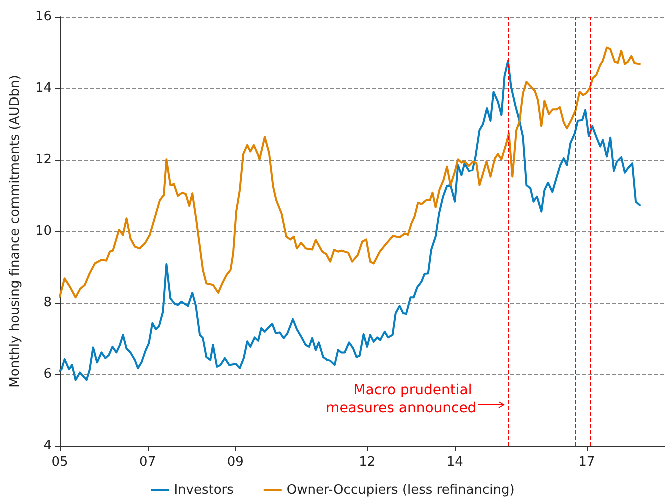 Image resolution: width=666 pixels, height=502 pixels. I want to click on legend-label: Investors, so click(204, 490).